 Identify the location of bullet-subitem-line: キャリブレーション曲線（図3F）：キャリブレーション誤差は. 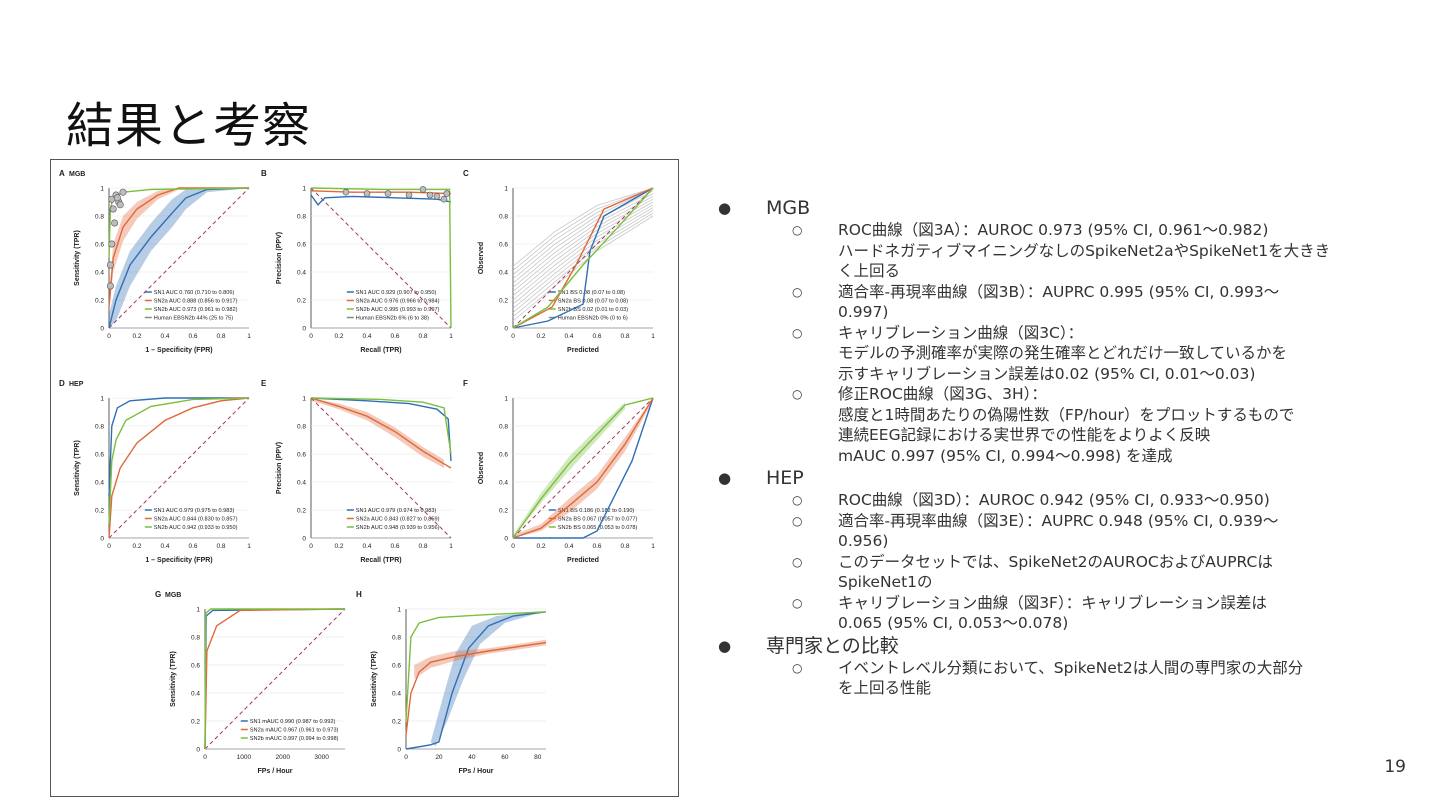
(1052, 602).